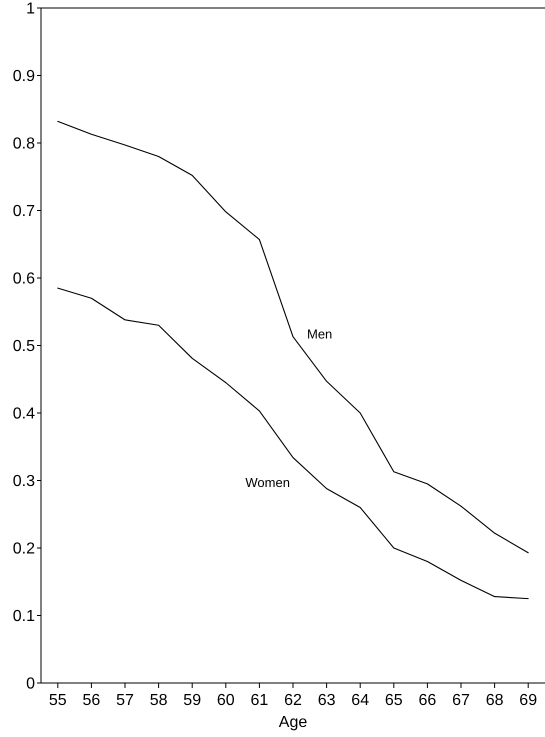 This screenshot has height=737, width=545. I want to click on x-tick-label: 69, so click(528, 700).